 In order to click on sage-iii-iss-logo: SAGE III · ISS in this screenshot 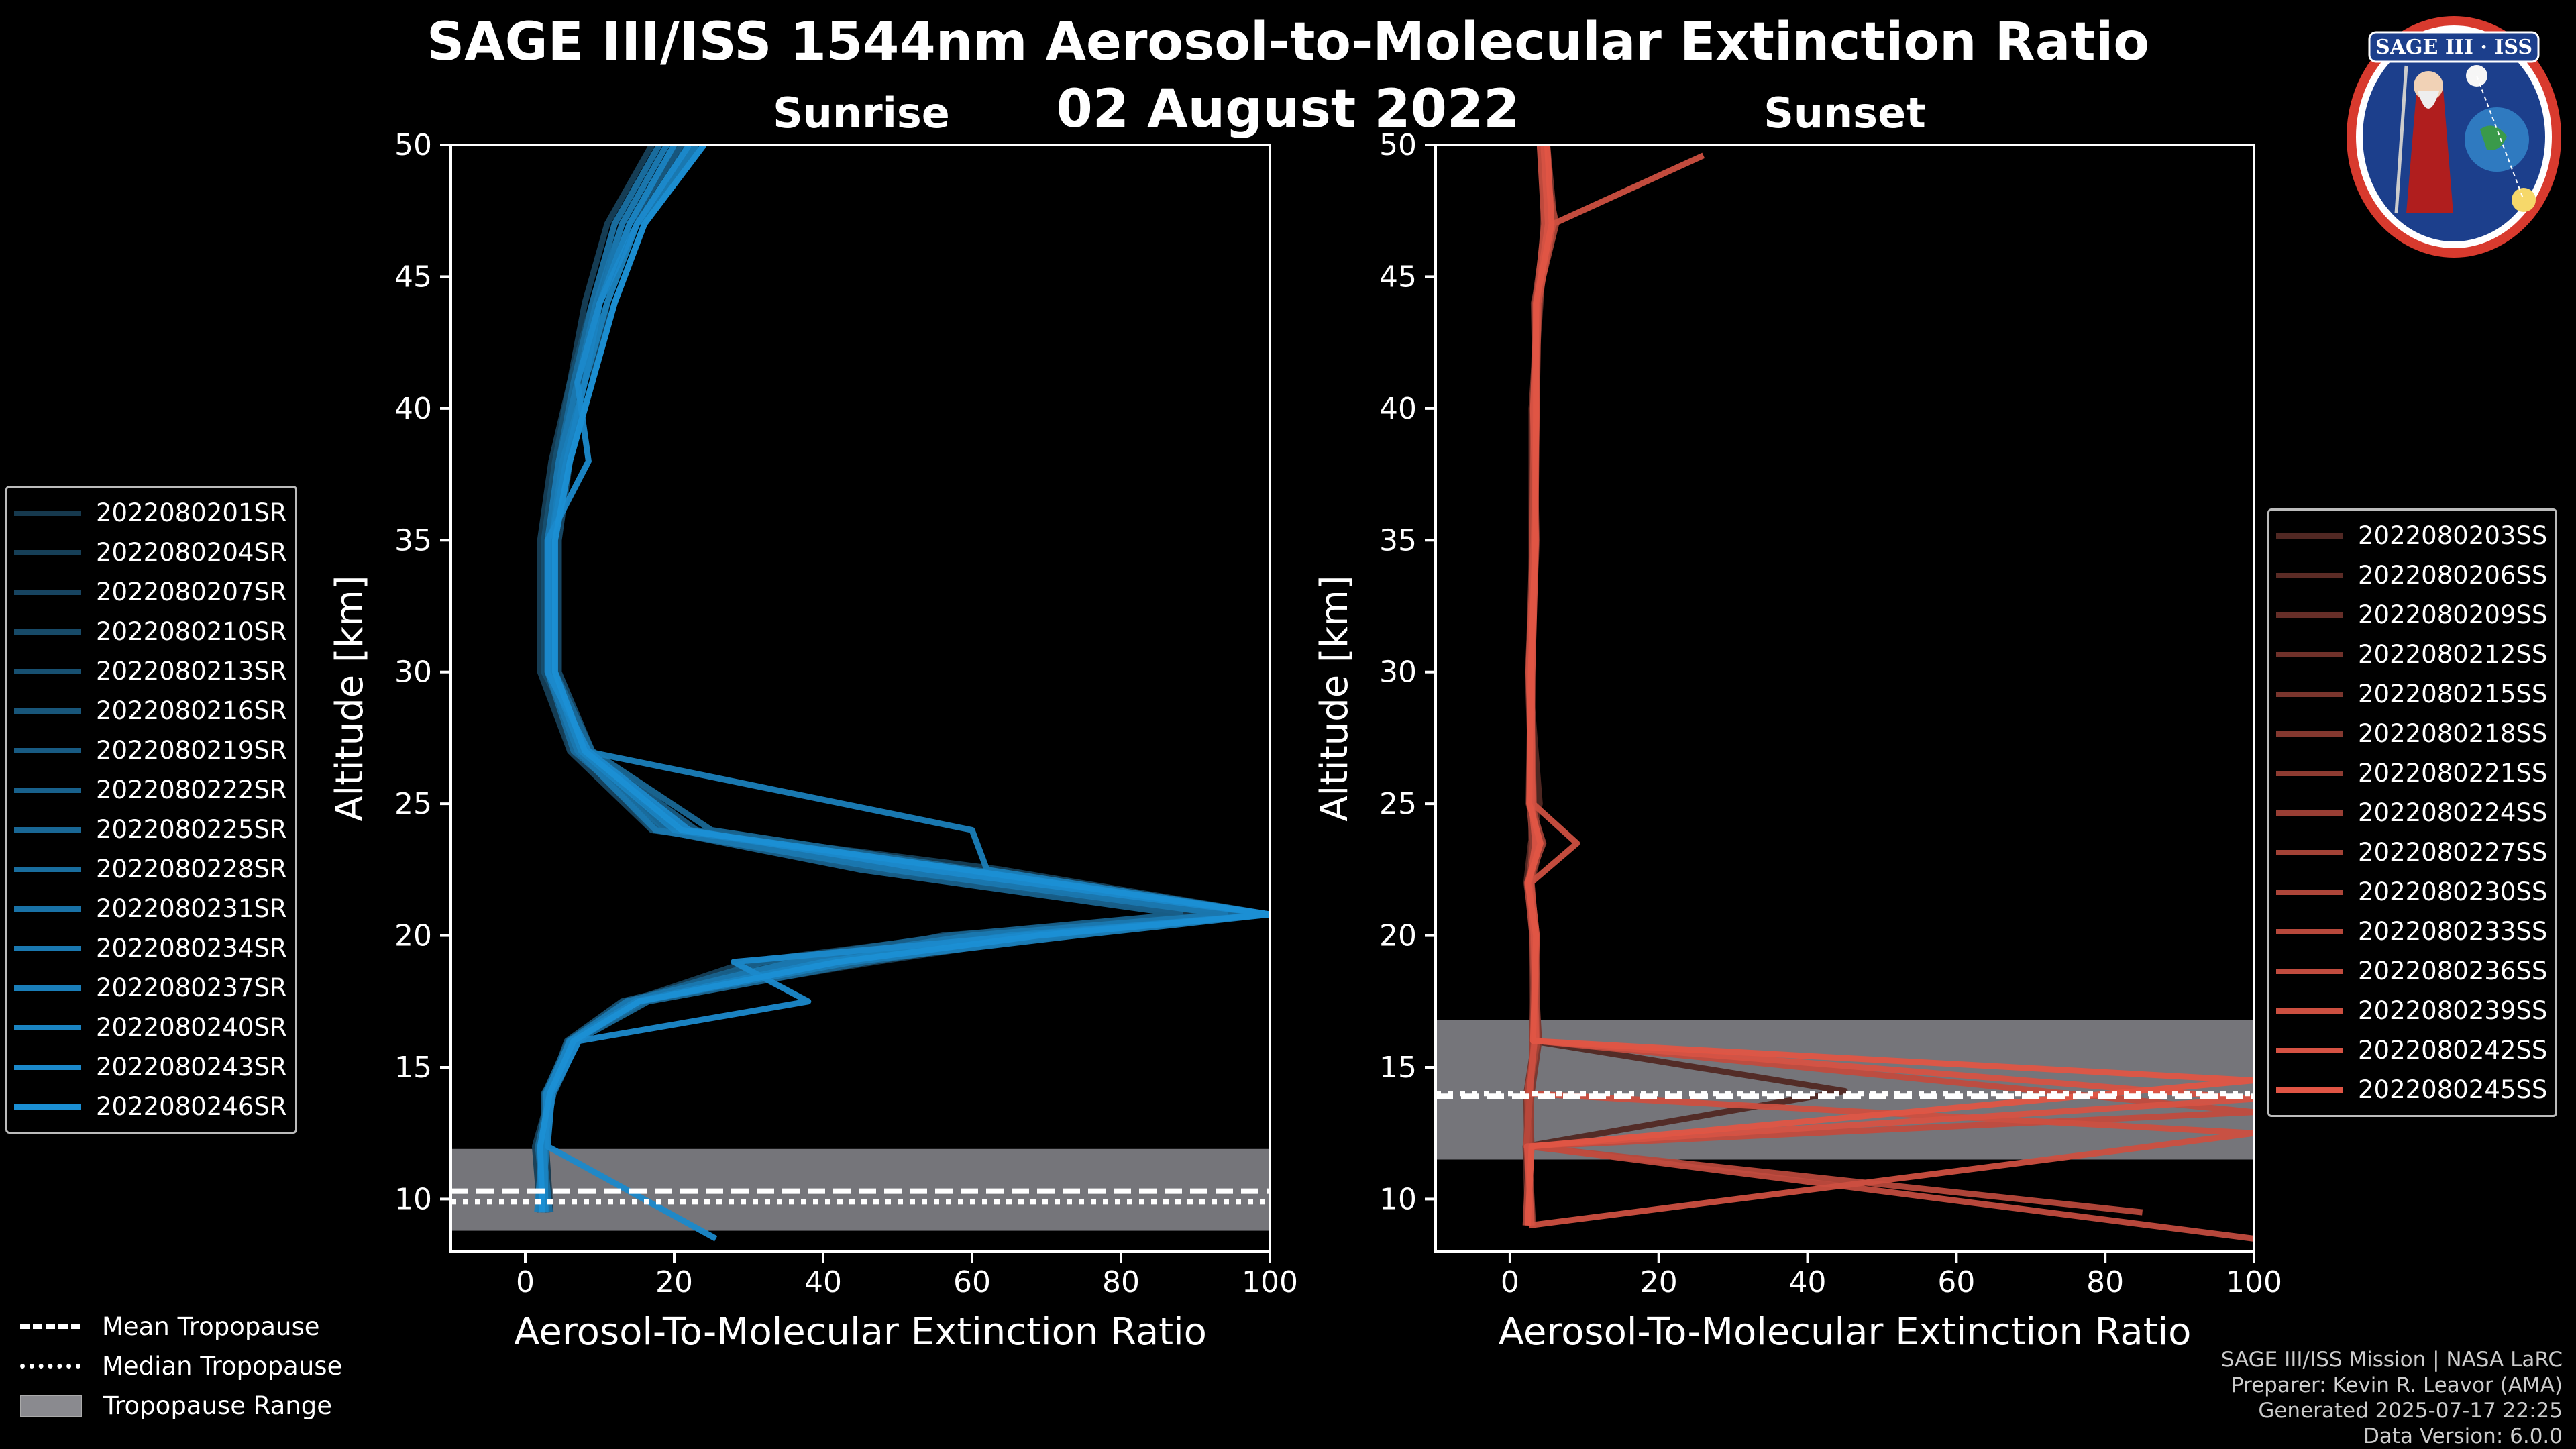, I will do `click(2454, 137)`.